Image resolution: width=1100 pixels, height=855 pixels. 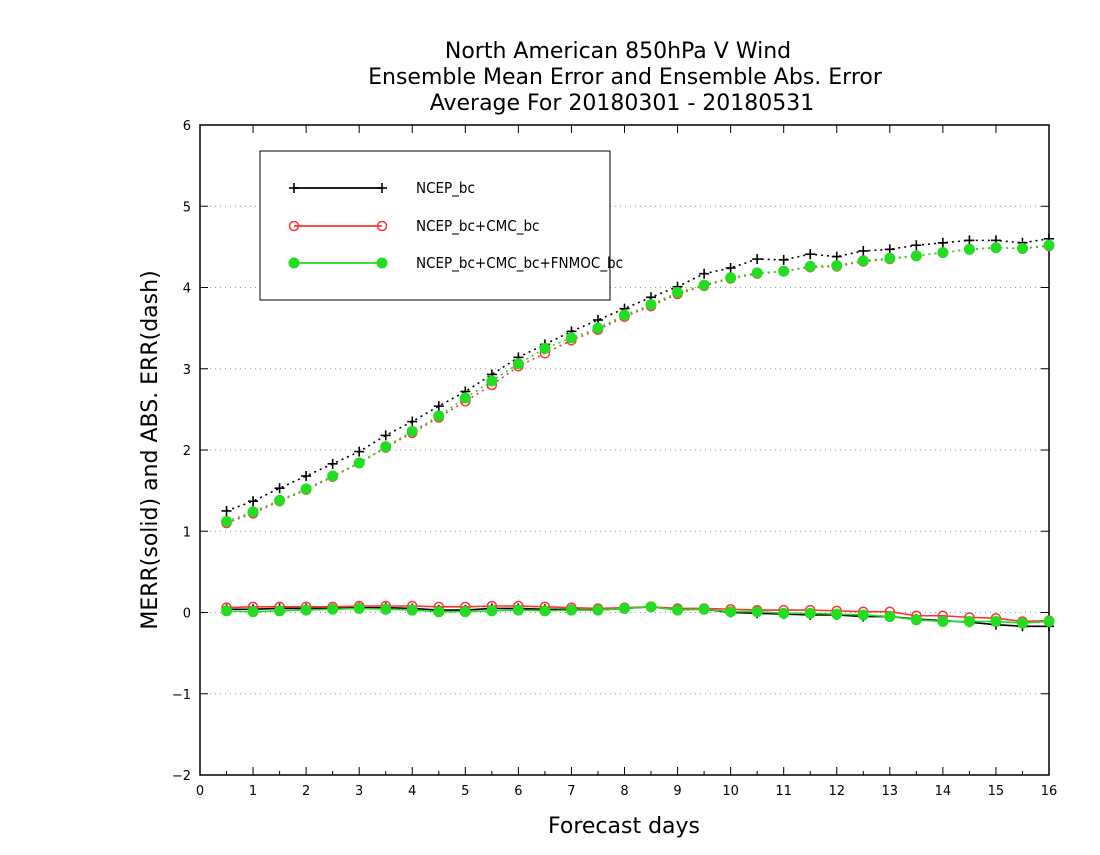 I want to click on x-tick-label: 3, so click(x=359, y=791).